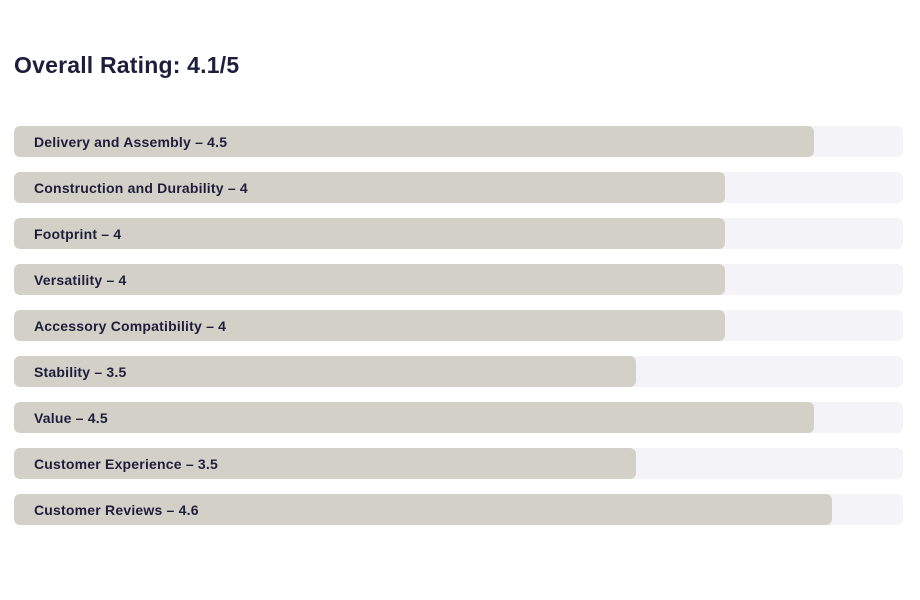  What do you see at coordinates (80, 279) in the screenshot?
I see `rating-bar-label: Versatility – 4` at bounding box center [80, 279].